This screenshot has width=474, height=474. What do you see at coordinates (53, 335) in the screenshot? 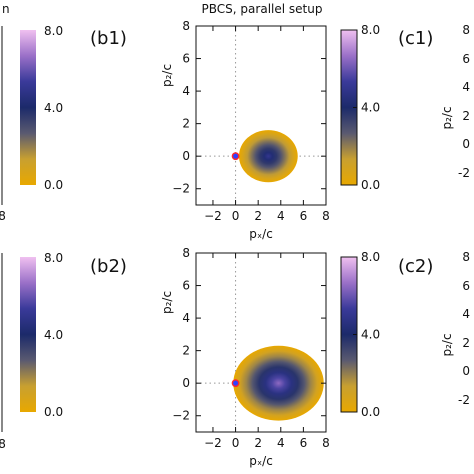
I see `left-cbar-tick-4-bottom: 4.0` at bounding box center [53, 335].